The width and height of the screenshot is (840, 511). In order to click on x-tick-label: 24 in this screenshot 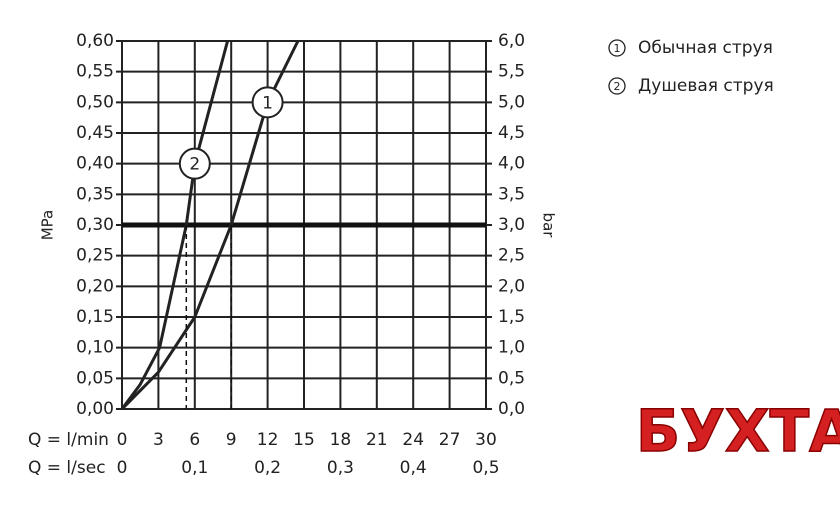, I will do `click(413, 440)`.